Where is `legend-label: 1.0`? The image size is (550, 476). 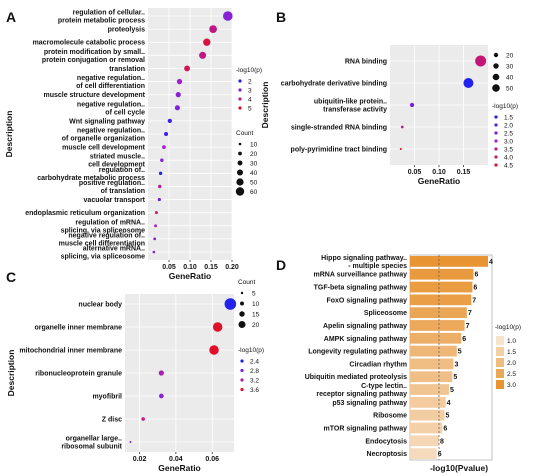 legend-label: 1.0 is located at coordinates (511, 341).